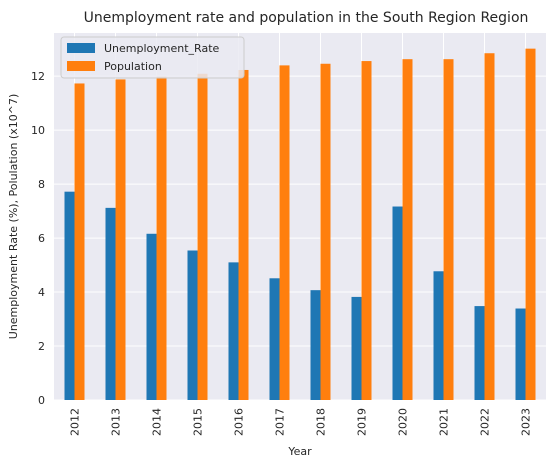 This screenshot has width=559, height=472. Describe the element at coordinates (81, 66) in the screenshot. I see `legend-swatch-population` at that location.